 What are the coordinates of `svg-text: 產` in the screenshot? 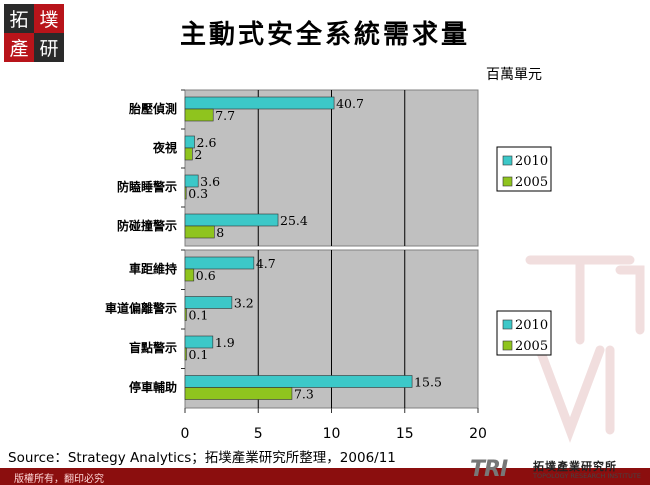 It's located at (18, 49).